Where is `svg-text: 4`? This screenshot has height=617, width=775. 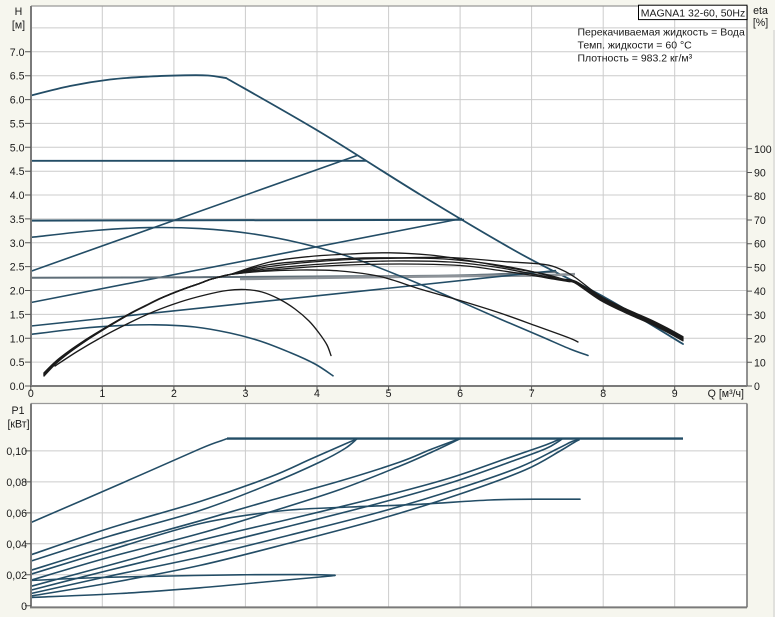 svg-text: 4 is located at coordinates (317, 394).